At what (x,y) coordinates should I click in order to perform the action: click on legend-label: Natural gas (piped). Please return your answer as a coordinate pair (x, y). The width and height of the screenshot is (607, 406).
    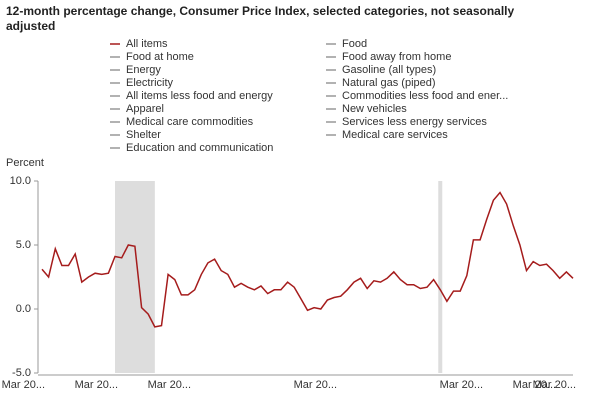
    Looking at the image, I should click on (389, 83).